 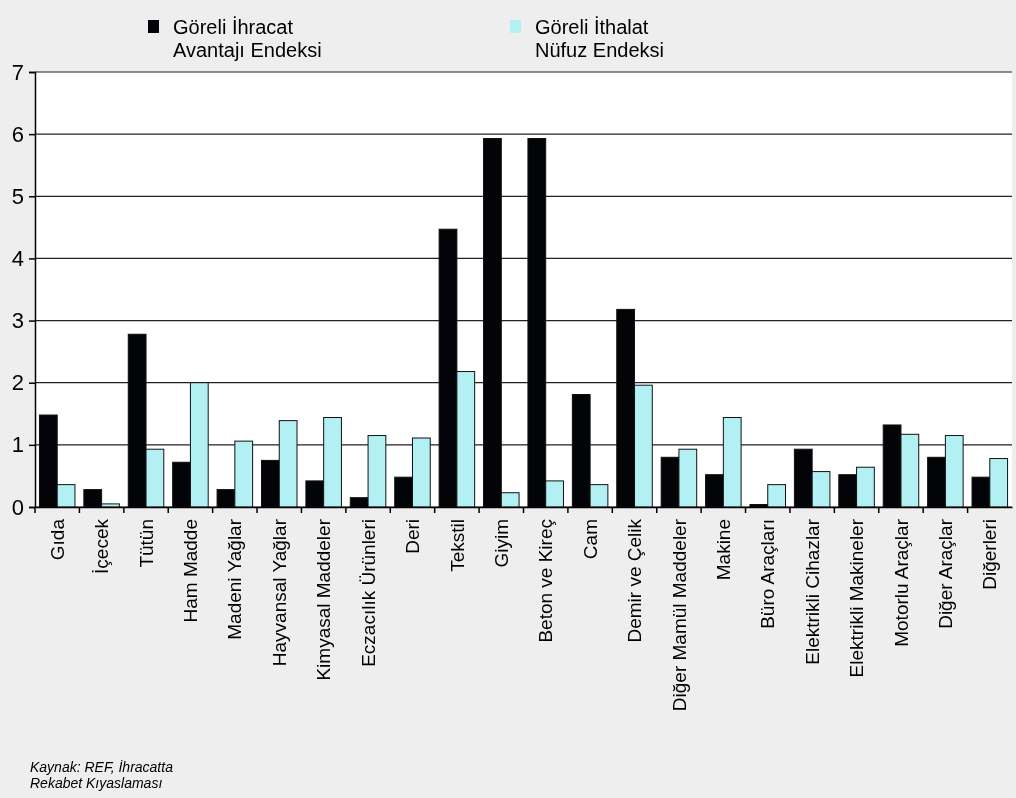 What do you see at coordinates (146, 543) in the screenshot?
I see `x-tick-label: Tütün` at bounding box center [146, 543].